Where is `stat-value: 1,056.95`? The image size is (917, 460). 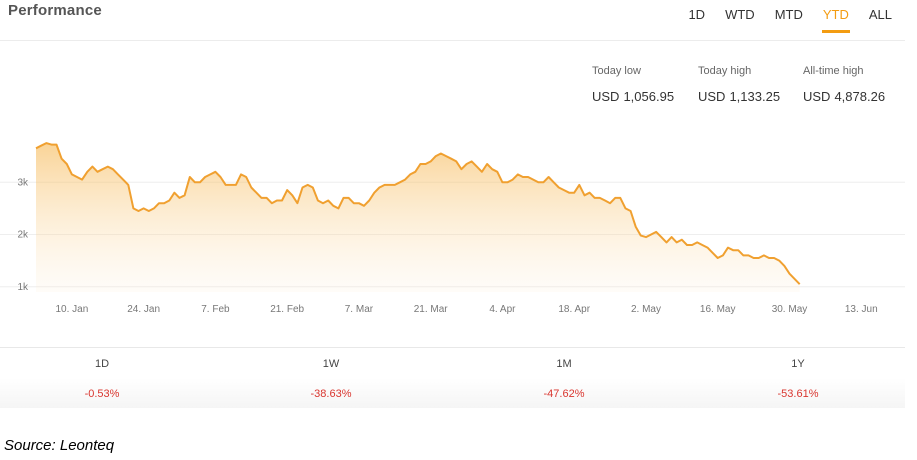 stat-value: 1,056.95 is located at coordinates (649, 96).